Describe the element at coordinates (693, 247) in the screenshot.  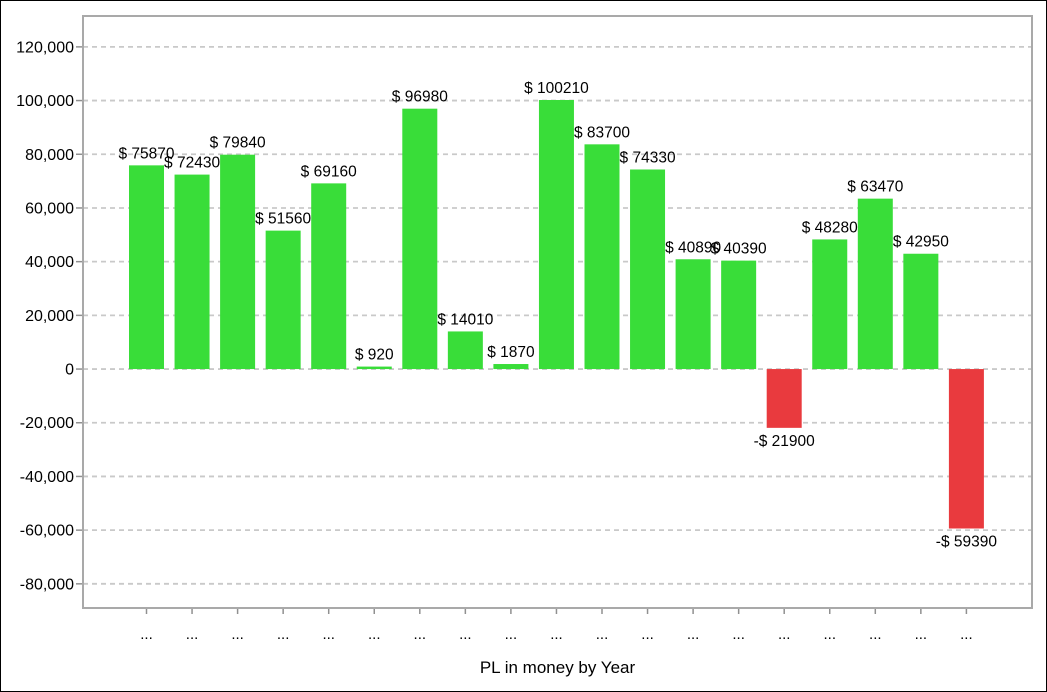
I see `bar-value-label: $ 40890` at that location.